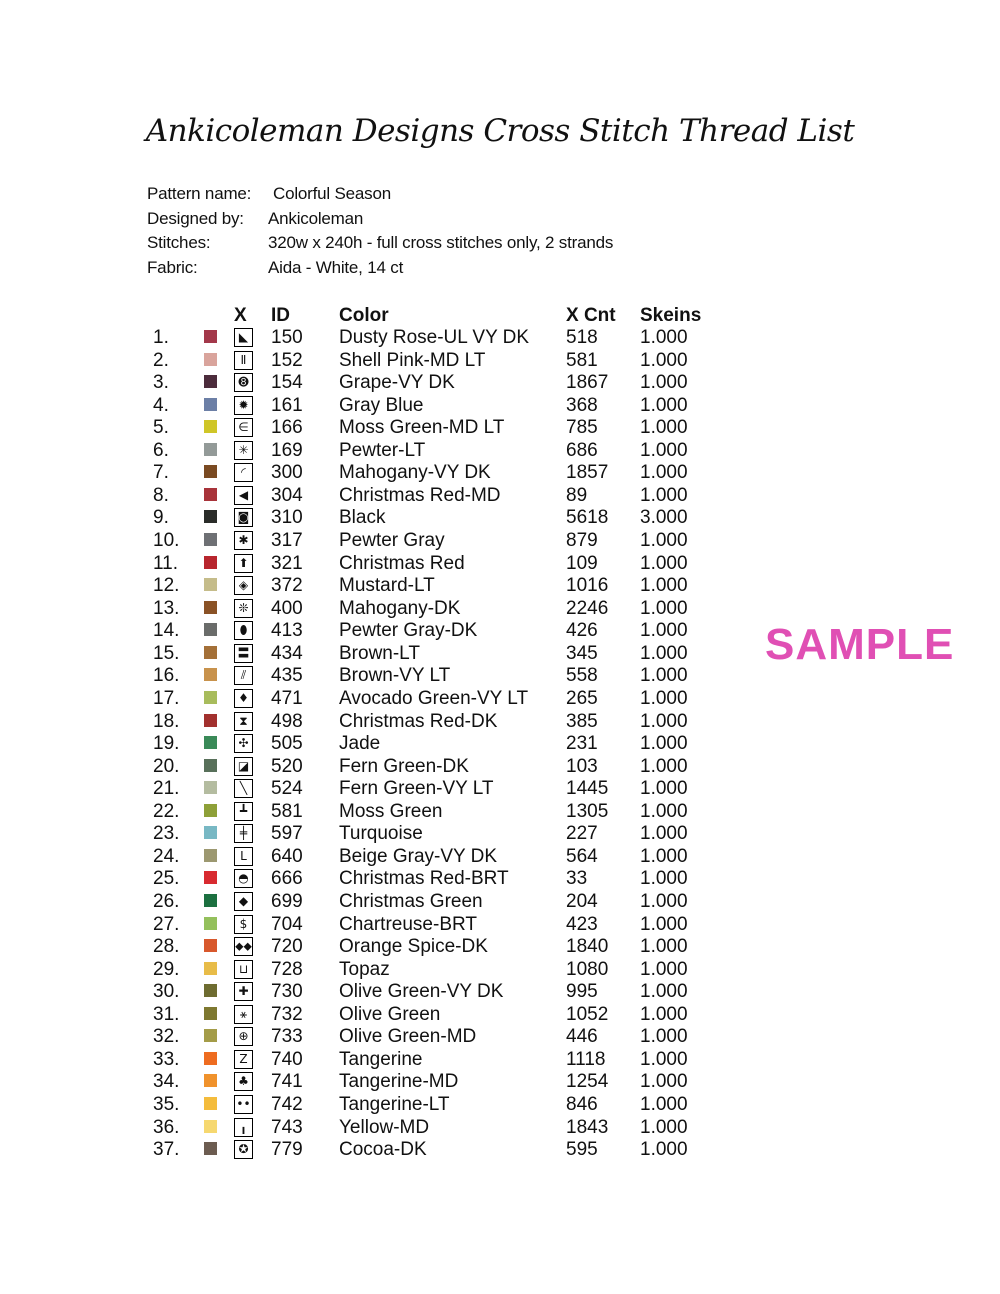 Image resolution: width=1000 pixels, height=1294 pixels. Describe the element at coordinates (420, 495) in the screenshot. I see `thread-color-name: Christmas Red-MD` at that location.